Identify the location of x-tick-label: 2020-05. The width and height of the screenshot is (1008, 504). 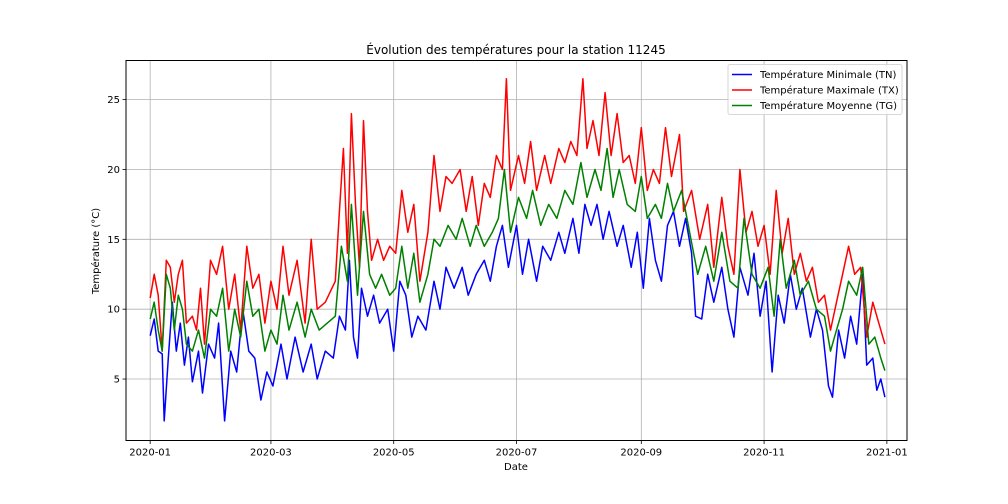
(394, 453).